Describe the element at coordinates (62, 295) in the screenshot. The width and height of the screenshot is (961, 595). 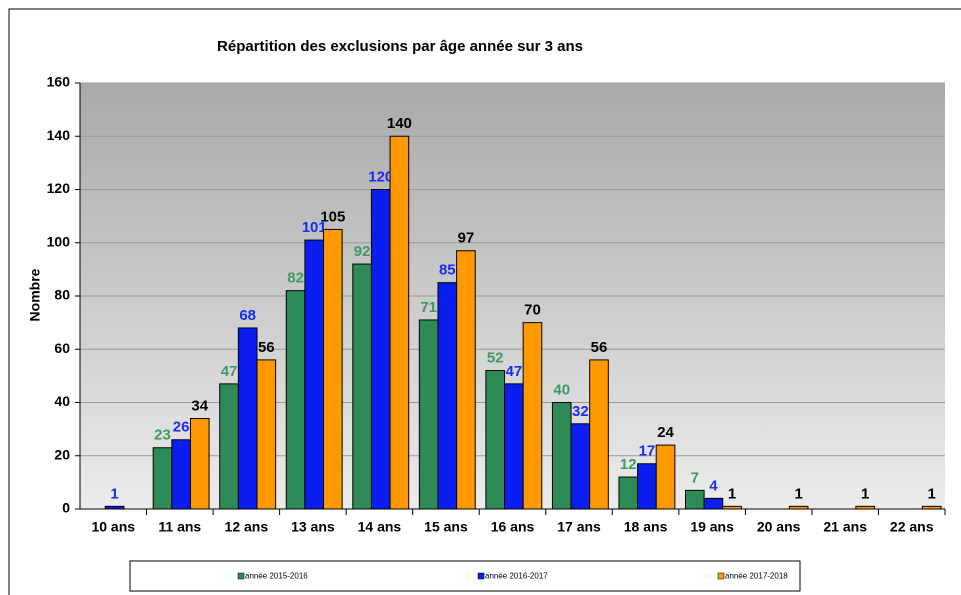
I see `y-tick-label: 80` at that location.